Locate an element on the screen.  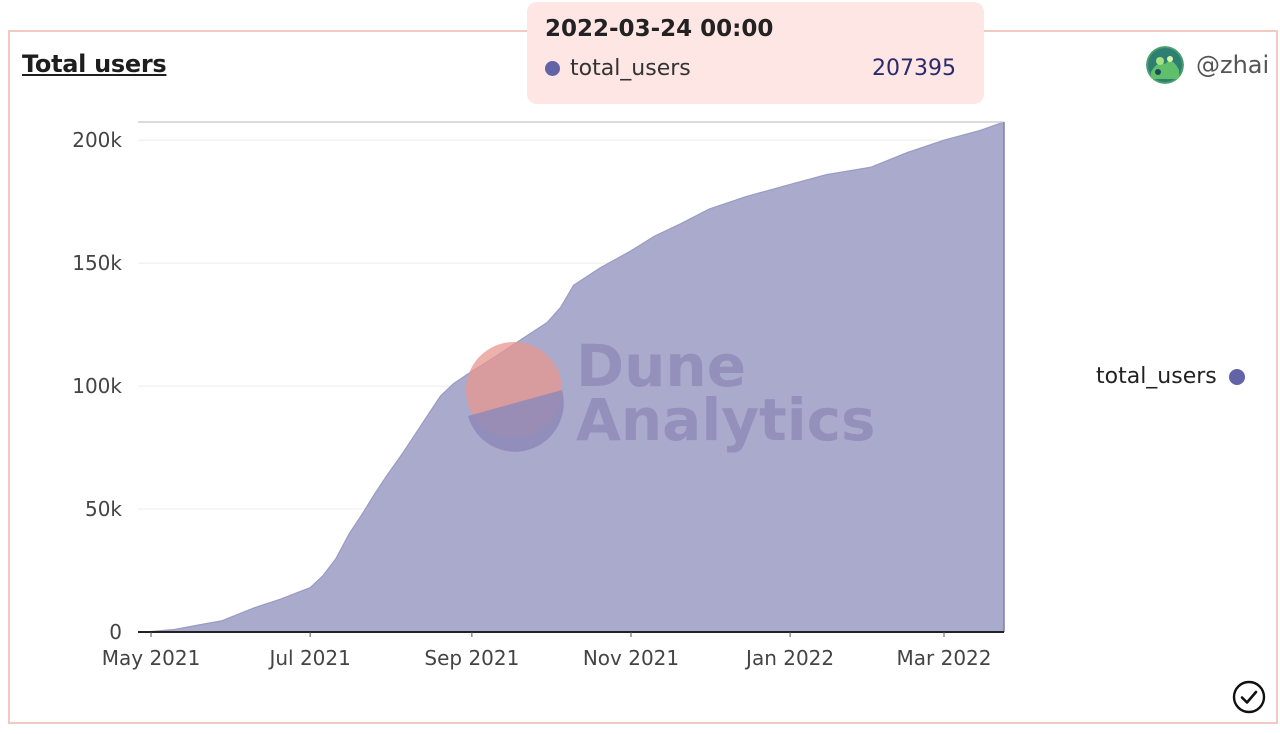
check-circle-icon is located at coordinates (1249, 697).